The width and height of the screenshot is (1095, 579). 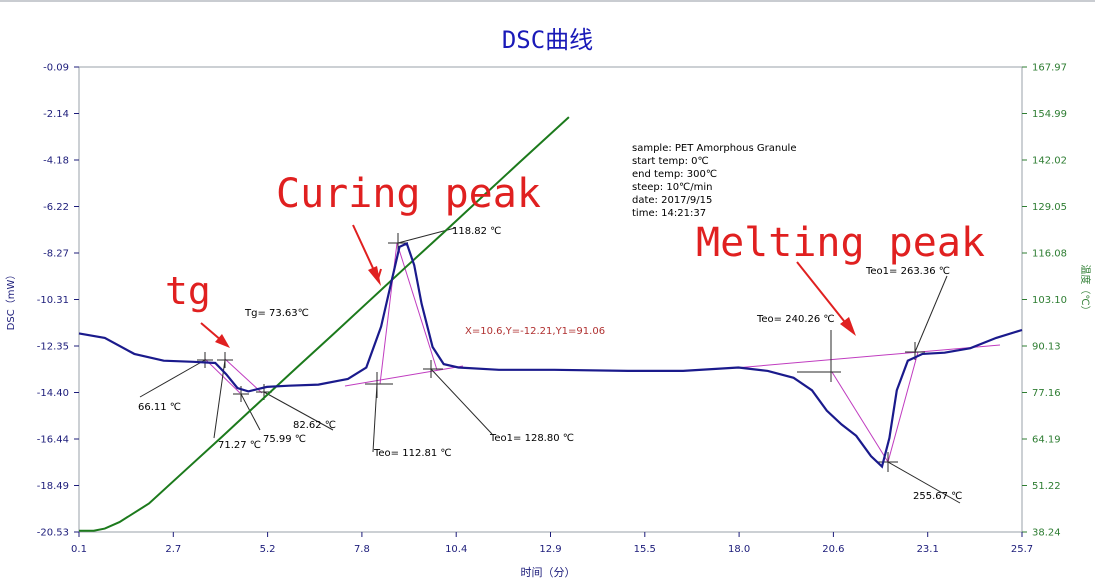 I want to click on annotation-melt-teo1: Teo1= 263.36 ℃, so click(x=907, y=271).